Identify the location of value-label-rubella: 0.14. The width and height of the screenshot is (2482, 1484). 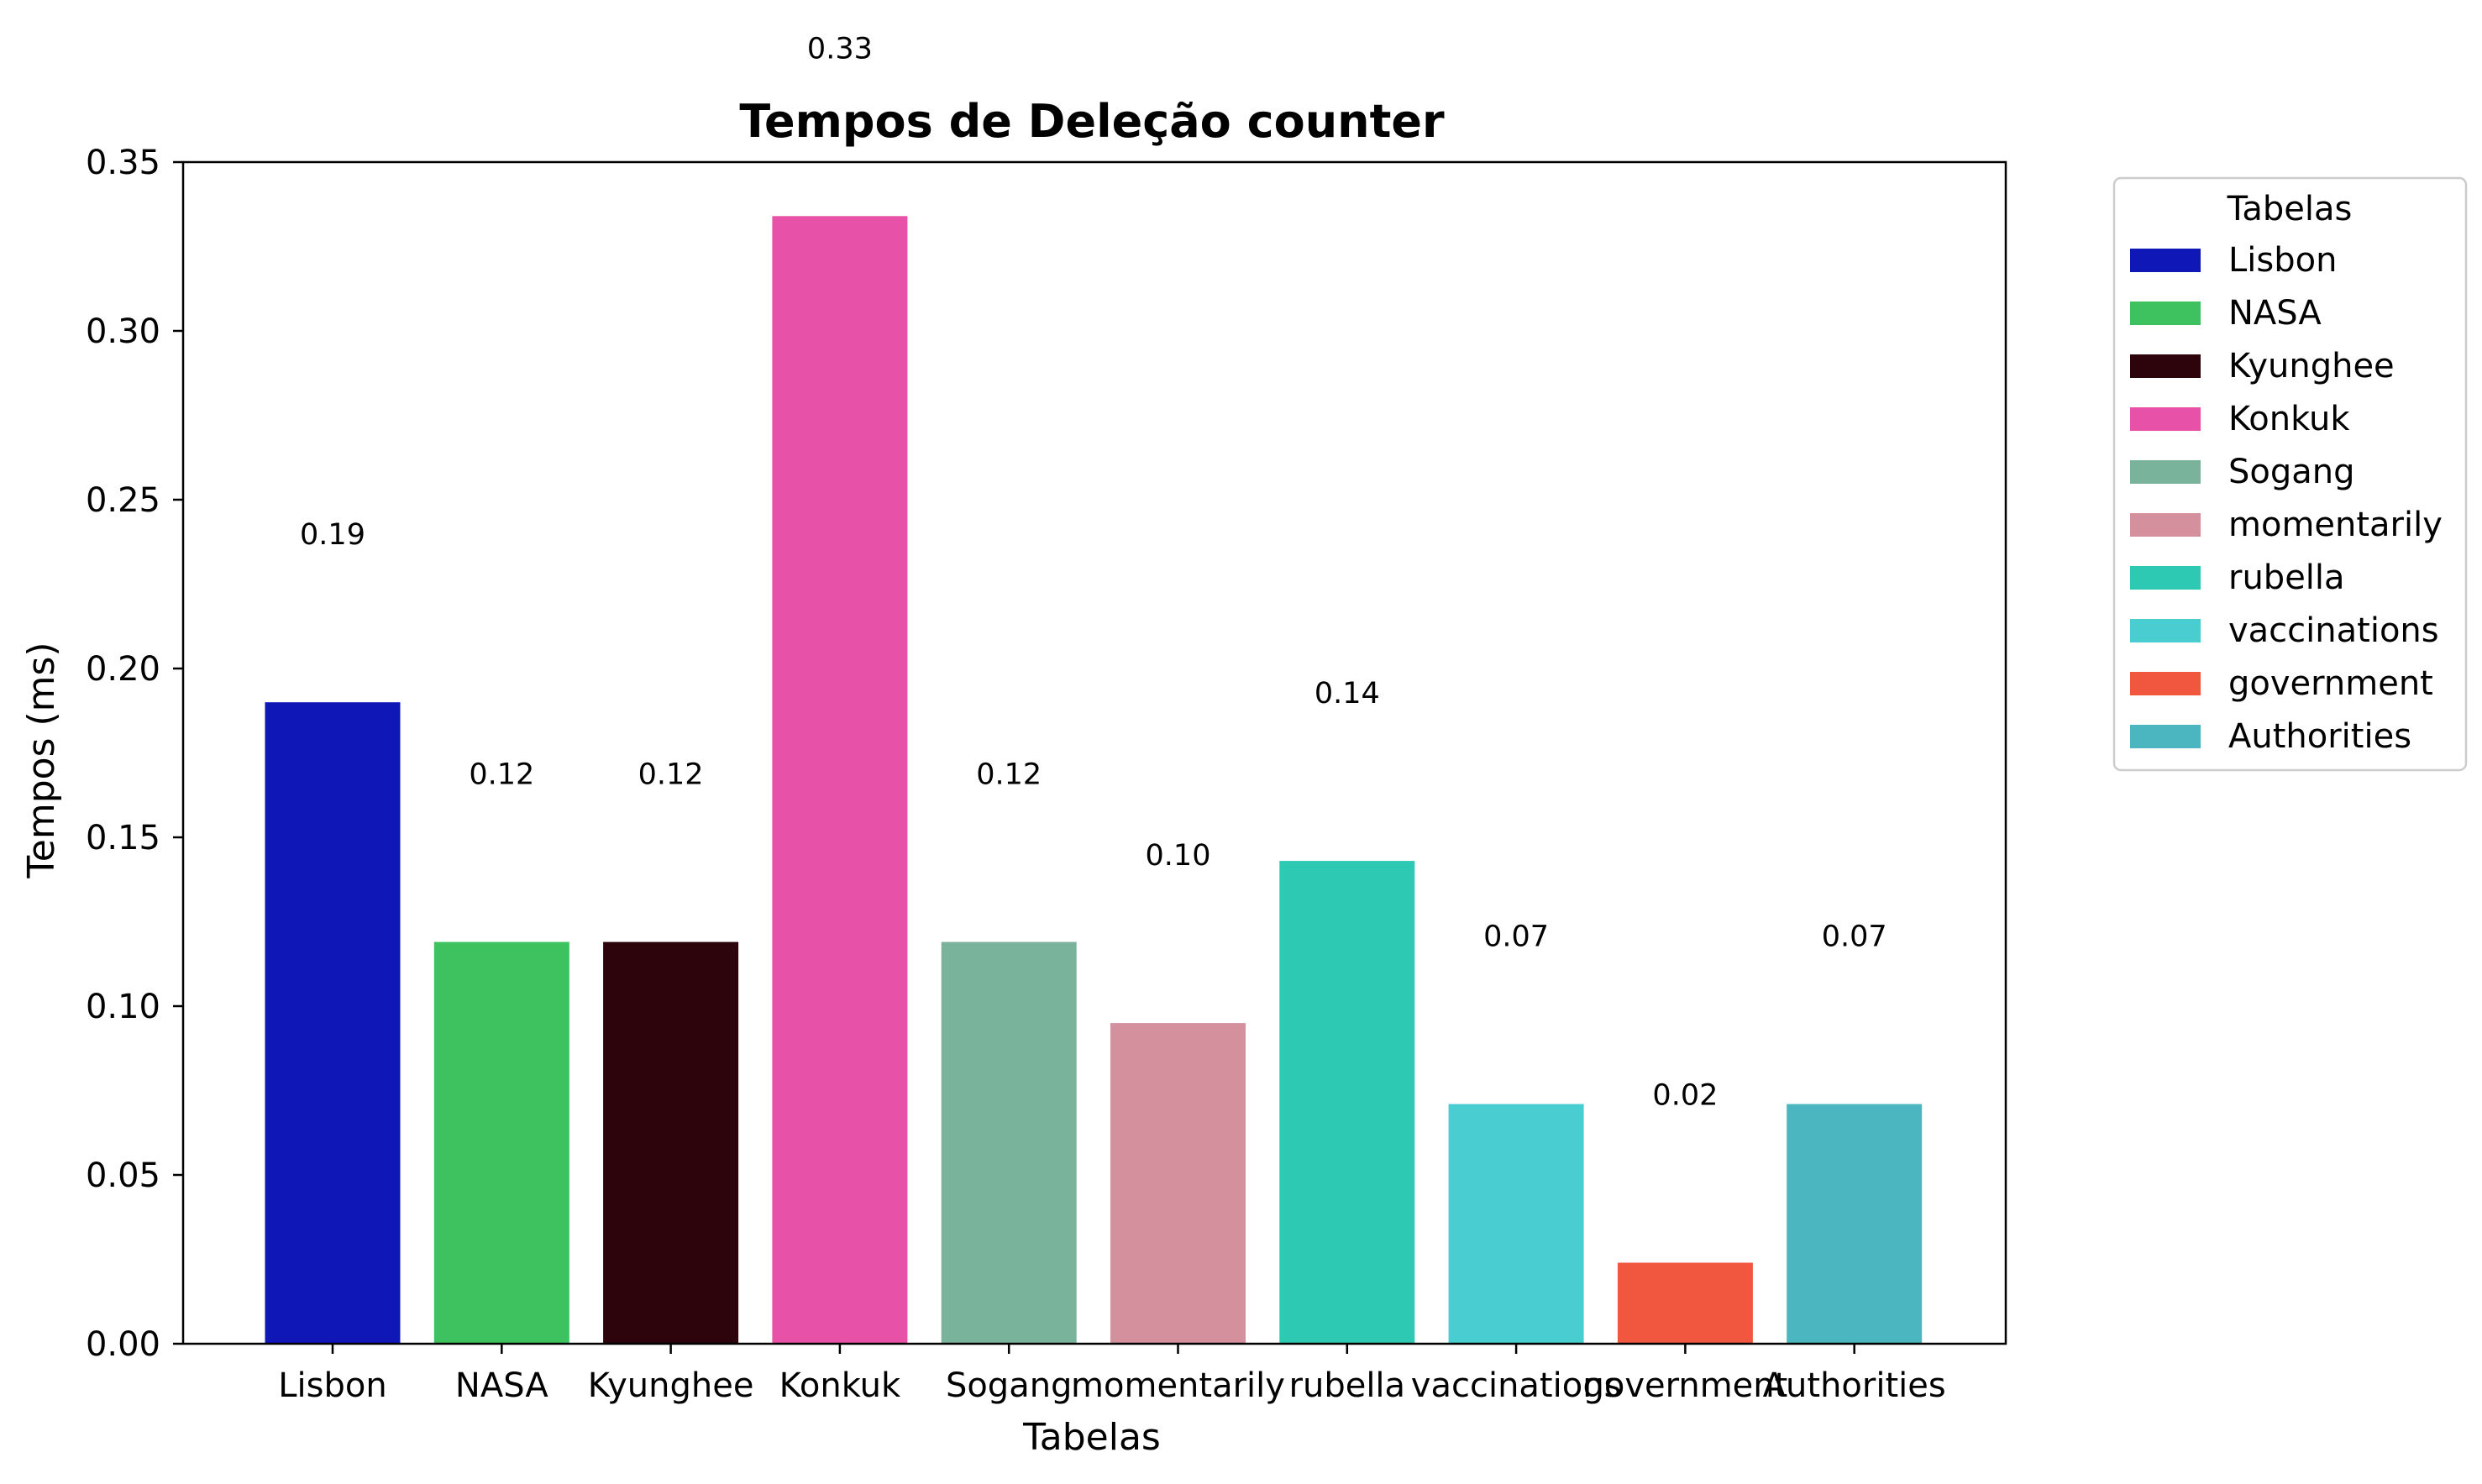
(1347, 694).